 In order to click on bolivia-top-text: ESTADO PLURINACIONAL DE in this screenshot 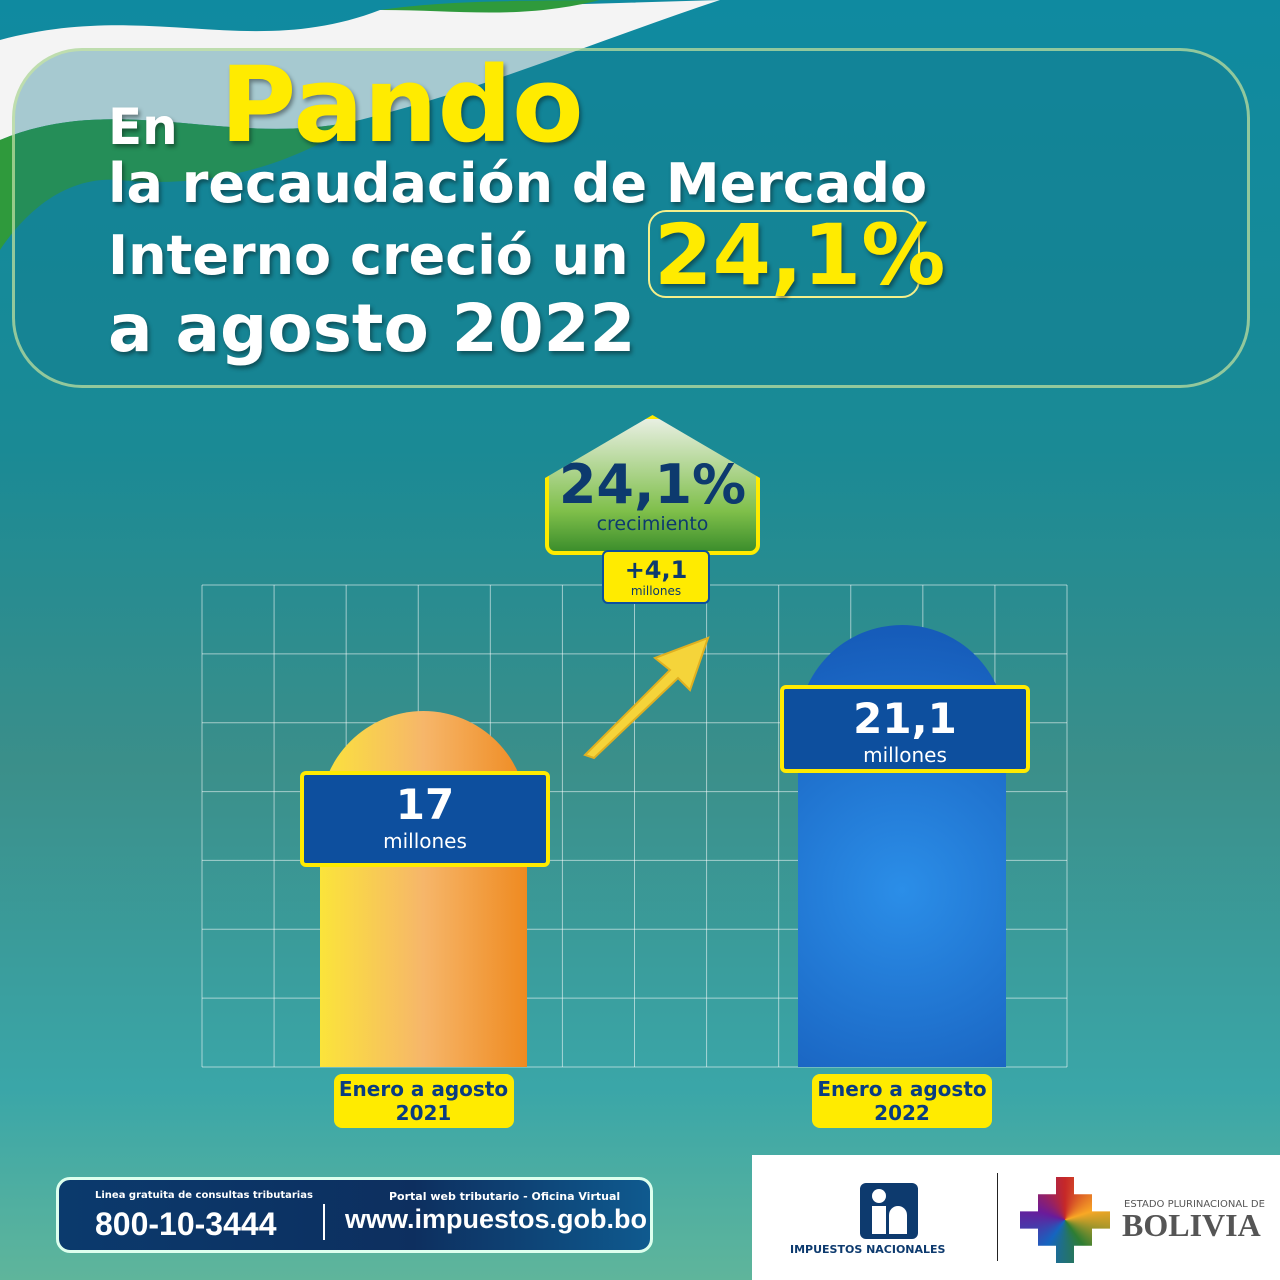, I will do `click(1194, 1204)`.